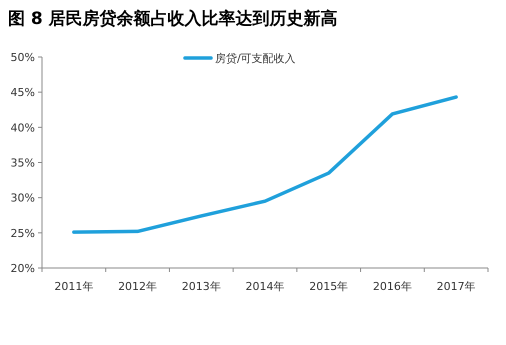 The width and height of the screenshot is (506, 345). What do you see at coordinates (74, 286) in the screenshot?
I see `x-tick-label: 2011年` at bounding box center [74, 286].